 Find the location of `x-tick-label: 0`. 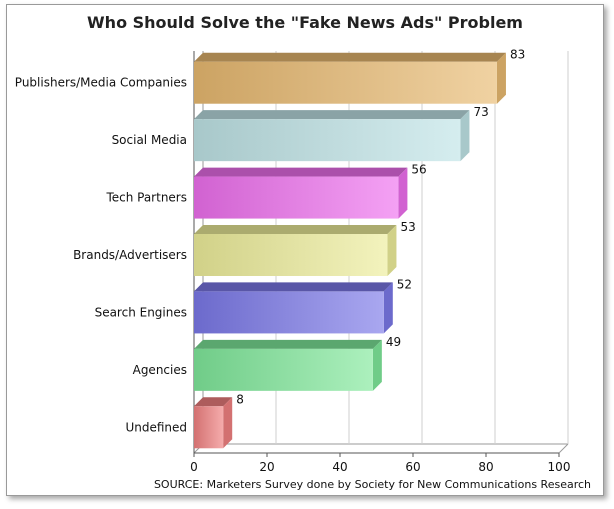

x-tick-label: 0 is located at coordinates (194, 467).